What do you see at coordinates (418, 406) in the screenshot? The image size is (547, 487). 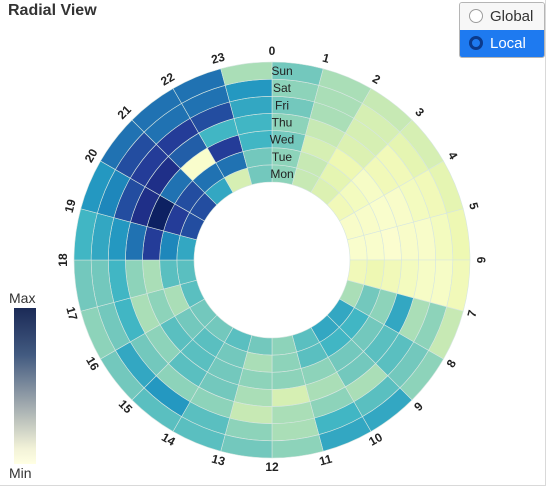 I see `hour-label-9: 9` at bounding box center [418, 406].